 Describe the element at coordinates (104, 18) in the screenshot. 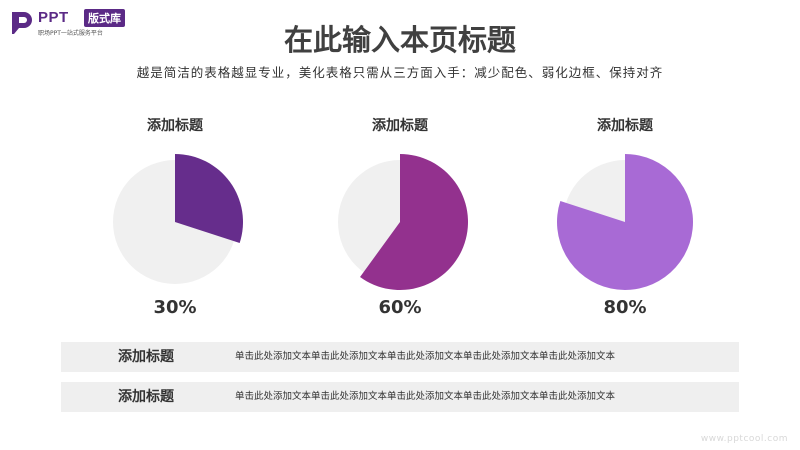

I see `logo-badge: 版式库` at that location.